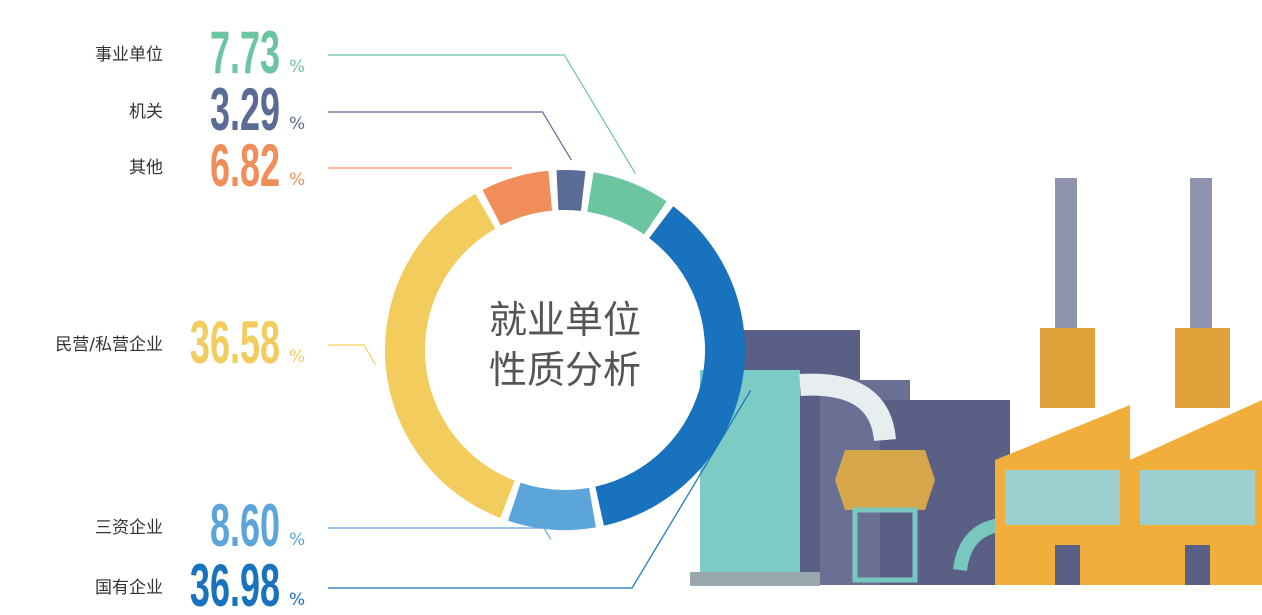 Image resolution: width=1262 pixels, height=615 pixels. I want to click on value-label: 36.98, so click(235, 583).